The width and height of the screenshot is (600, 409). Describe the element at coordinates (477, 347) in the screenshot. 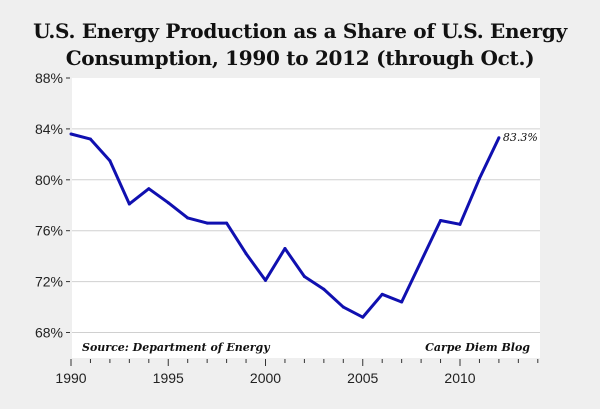

I see `credit-note: Carpe Diem Blog` at that location.